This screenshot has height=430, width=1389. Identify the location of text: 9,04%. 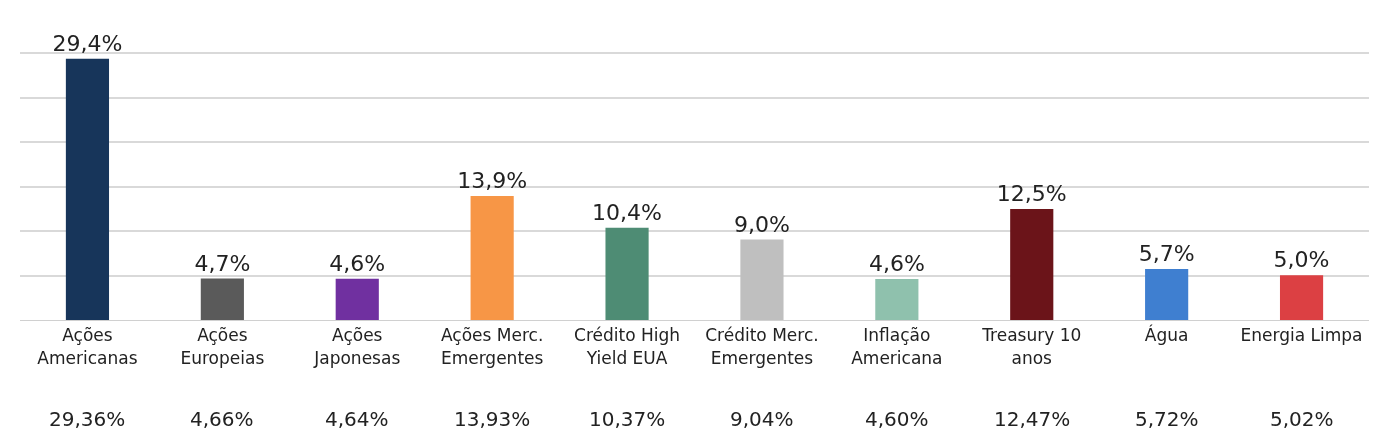
(762, 418).